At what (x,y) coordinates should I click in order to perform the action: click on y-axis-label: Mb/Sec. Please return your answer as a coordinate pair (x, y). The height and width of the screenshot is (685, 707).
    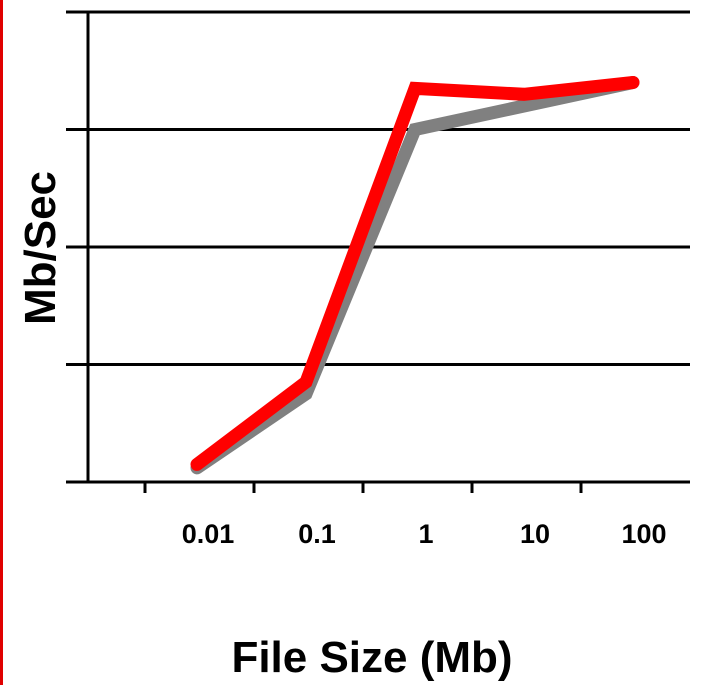
    Looking at the image, I should click on (40, 248).